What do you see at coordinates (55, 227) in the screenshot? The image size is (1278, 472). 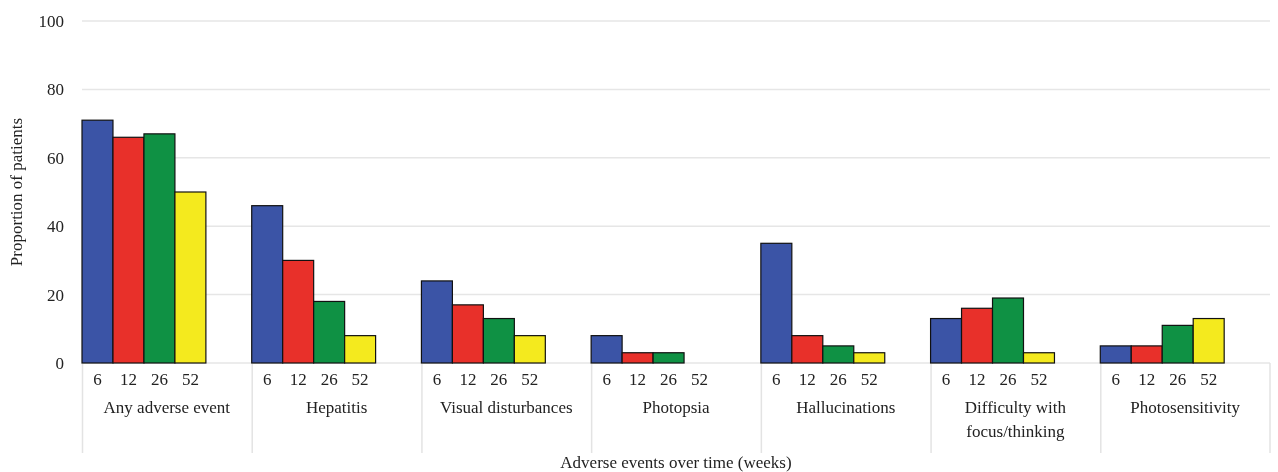 I see `y-tick-label: 40` at bounding box center [55, 227].